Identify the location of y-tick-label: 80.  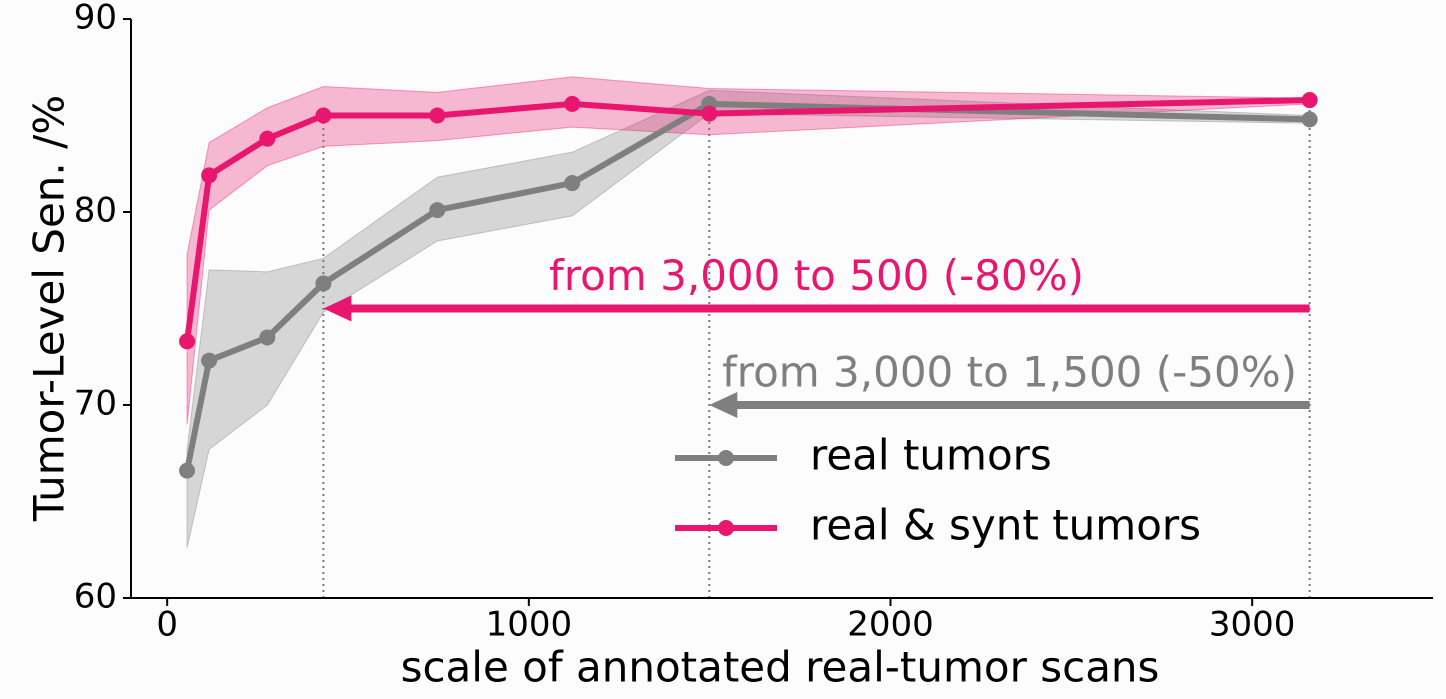
(95, 211).